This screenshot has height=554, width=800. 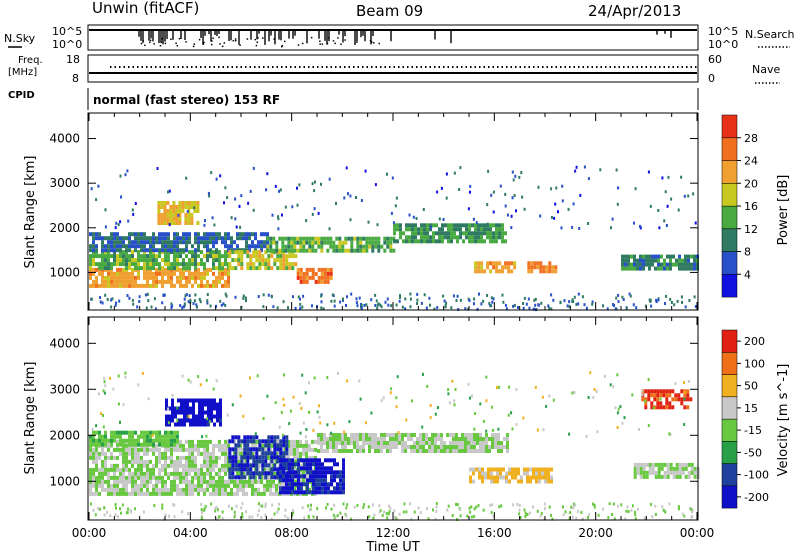 What do you see at coordinates (64, 183) in the screenshot?
I see `y-tick-label: 3000` at bounding box center [64, 183].